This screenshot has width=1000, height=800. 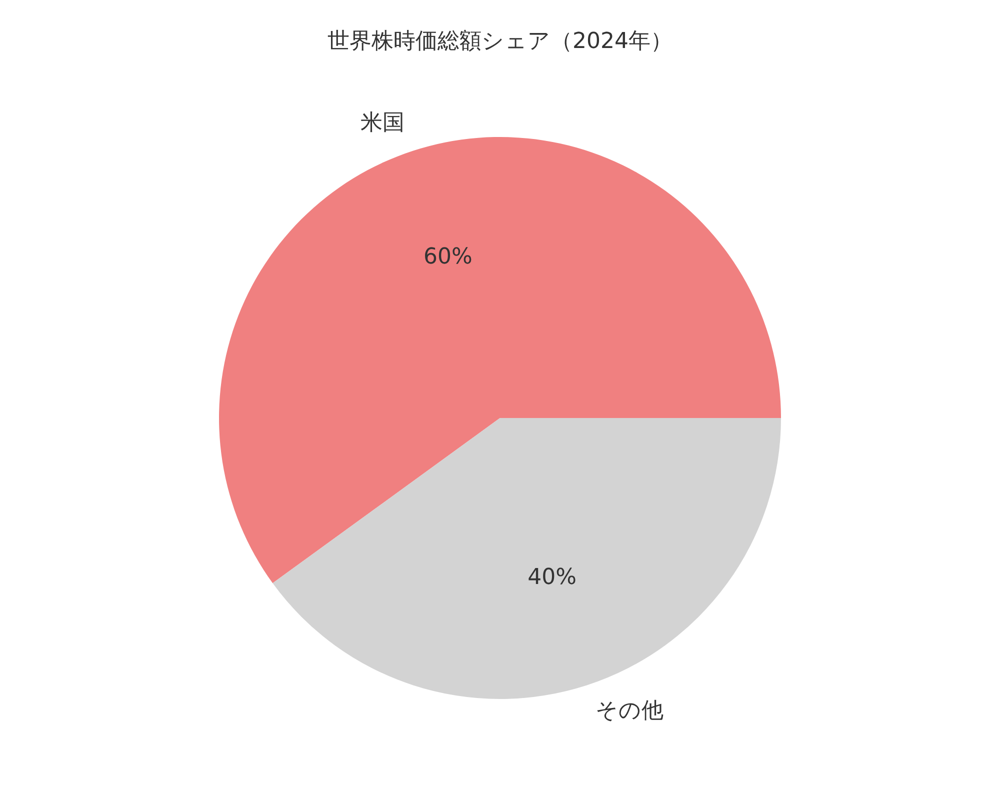 I want to click on slice-label: 米国, so click(x=382, y=123).